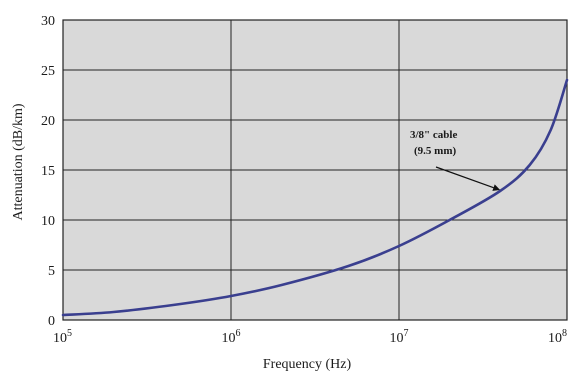  What do you see at coordinates (48, 21) in the screenshot?
I see `y-tick-label: 30` at bounding box center [48, 21].